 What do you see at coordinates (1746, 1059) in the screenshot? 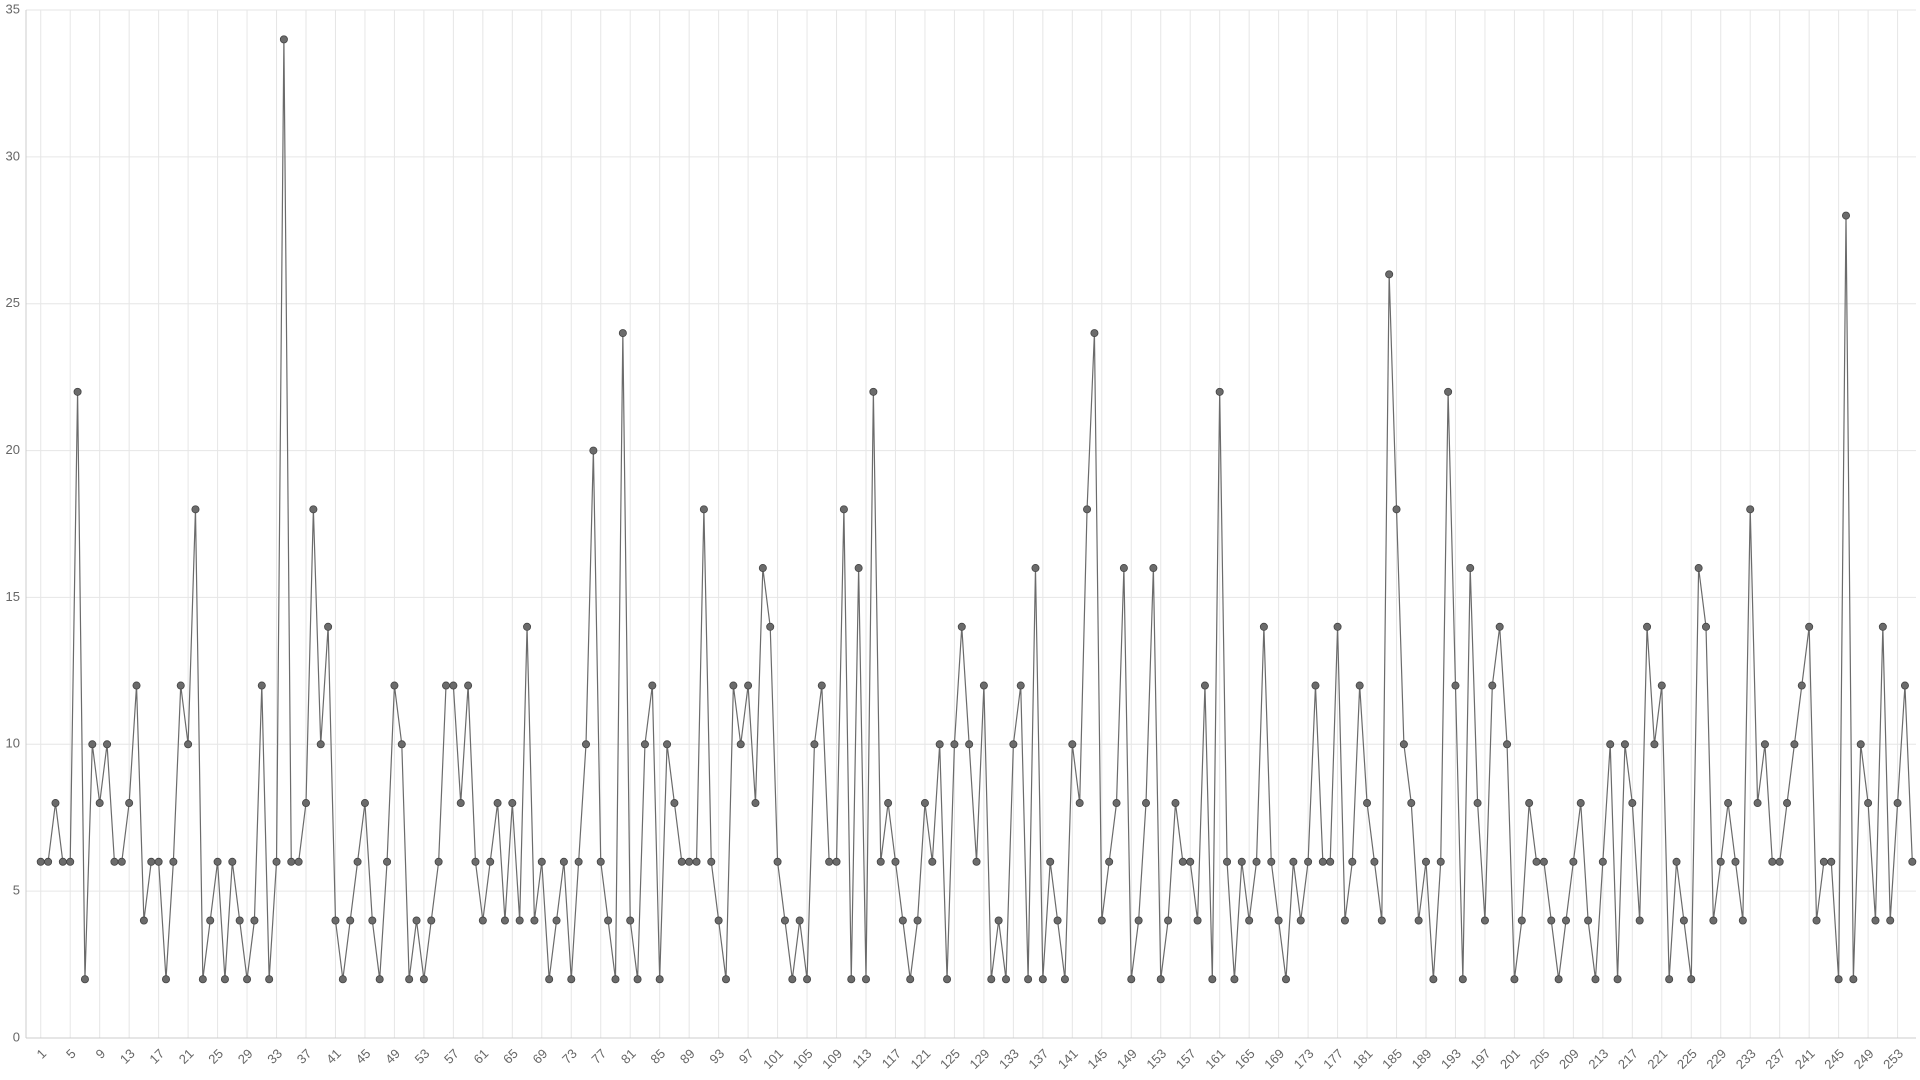
I see `x-tick-label: 233` at bounding box center [1746, 1059].